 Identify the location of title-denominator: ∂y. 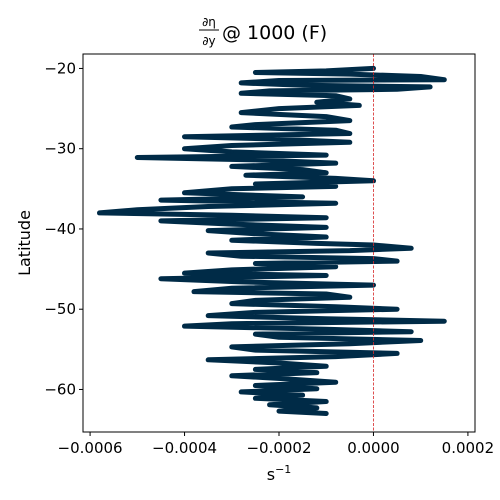
(208, 41).